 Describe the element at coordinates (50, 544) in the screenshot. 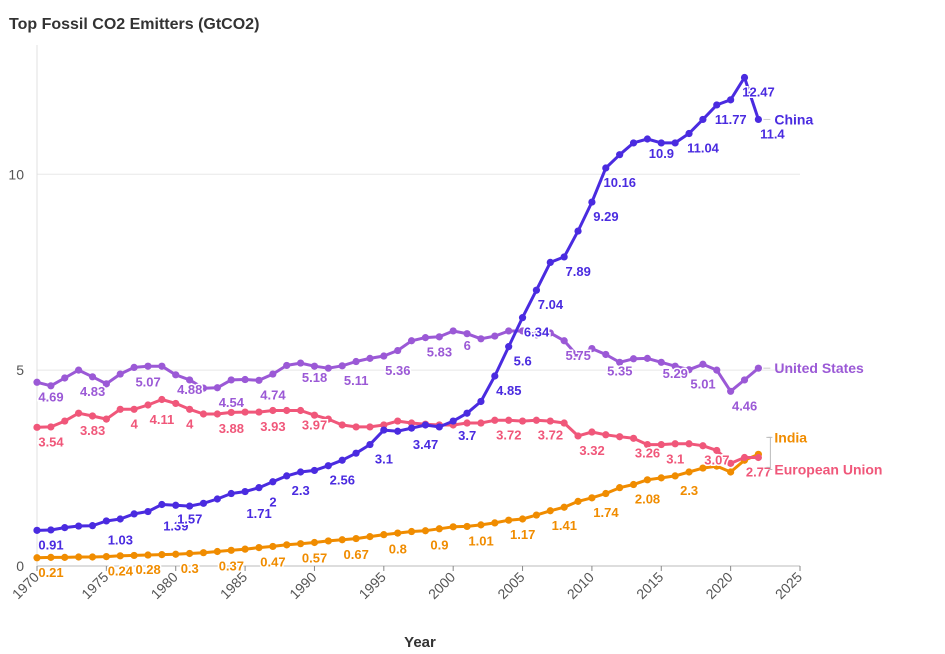

I see `china-data-label: 0.91` at that location.